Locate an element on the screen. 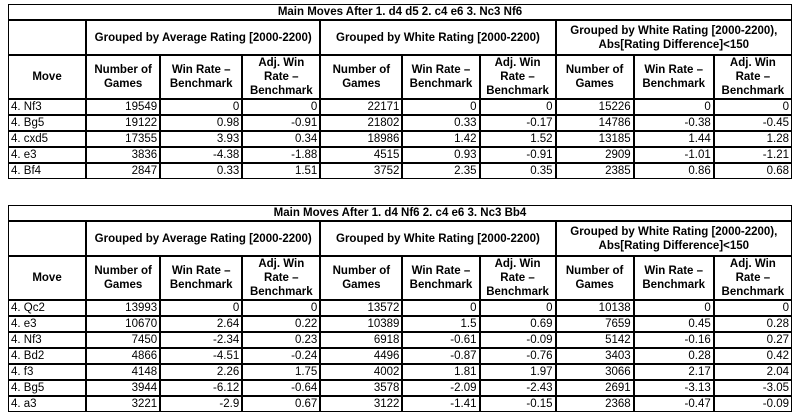 This screenshot has height=413, width=800. value-cell: 1.52 is located at coordinates (517, 139).